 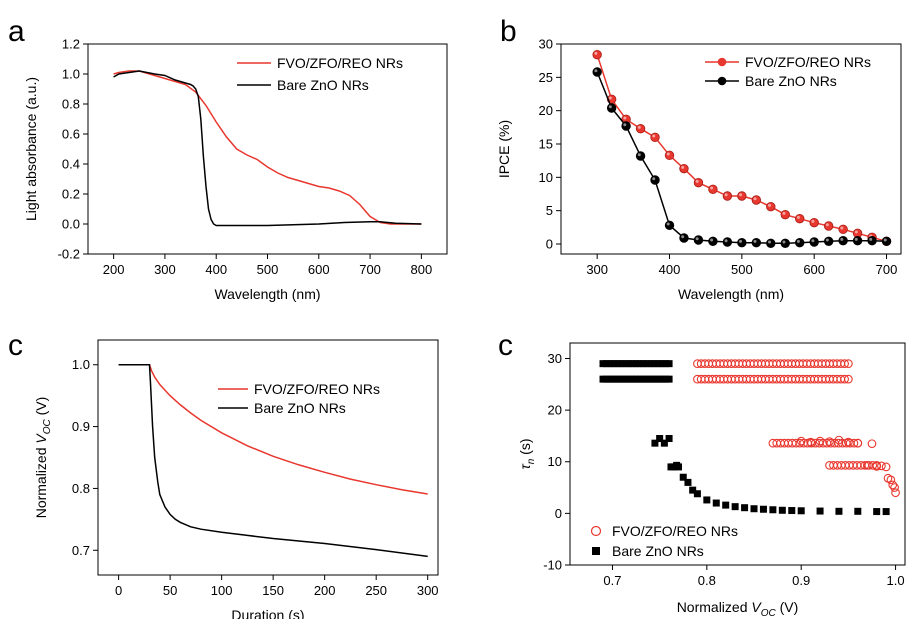 What do you see at coordinates (555, 461) in the screenshot?
I see `y-tick-label: 10` at bounding box center [555, 461].